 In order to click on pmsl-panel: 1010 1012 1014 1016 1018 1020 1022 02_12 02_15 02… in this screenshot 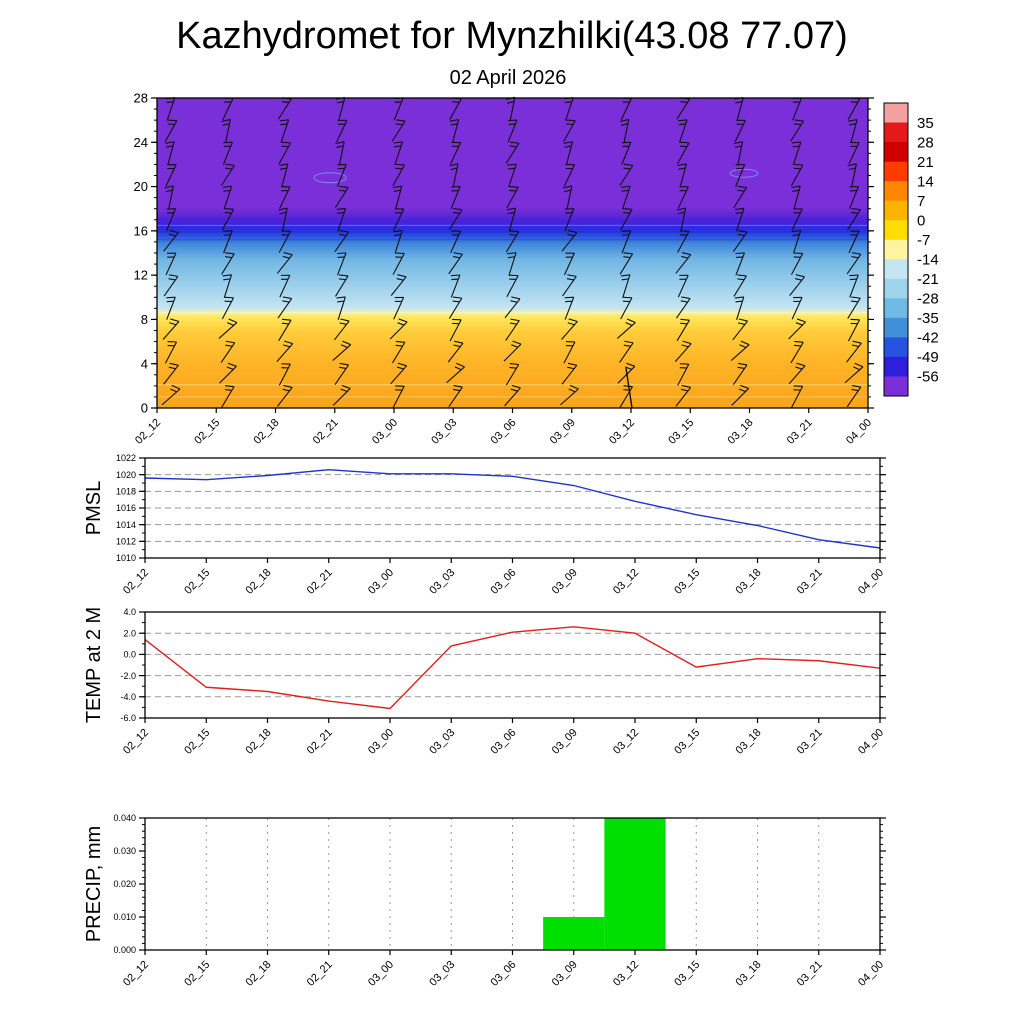, I will do `click(501, 525)`.